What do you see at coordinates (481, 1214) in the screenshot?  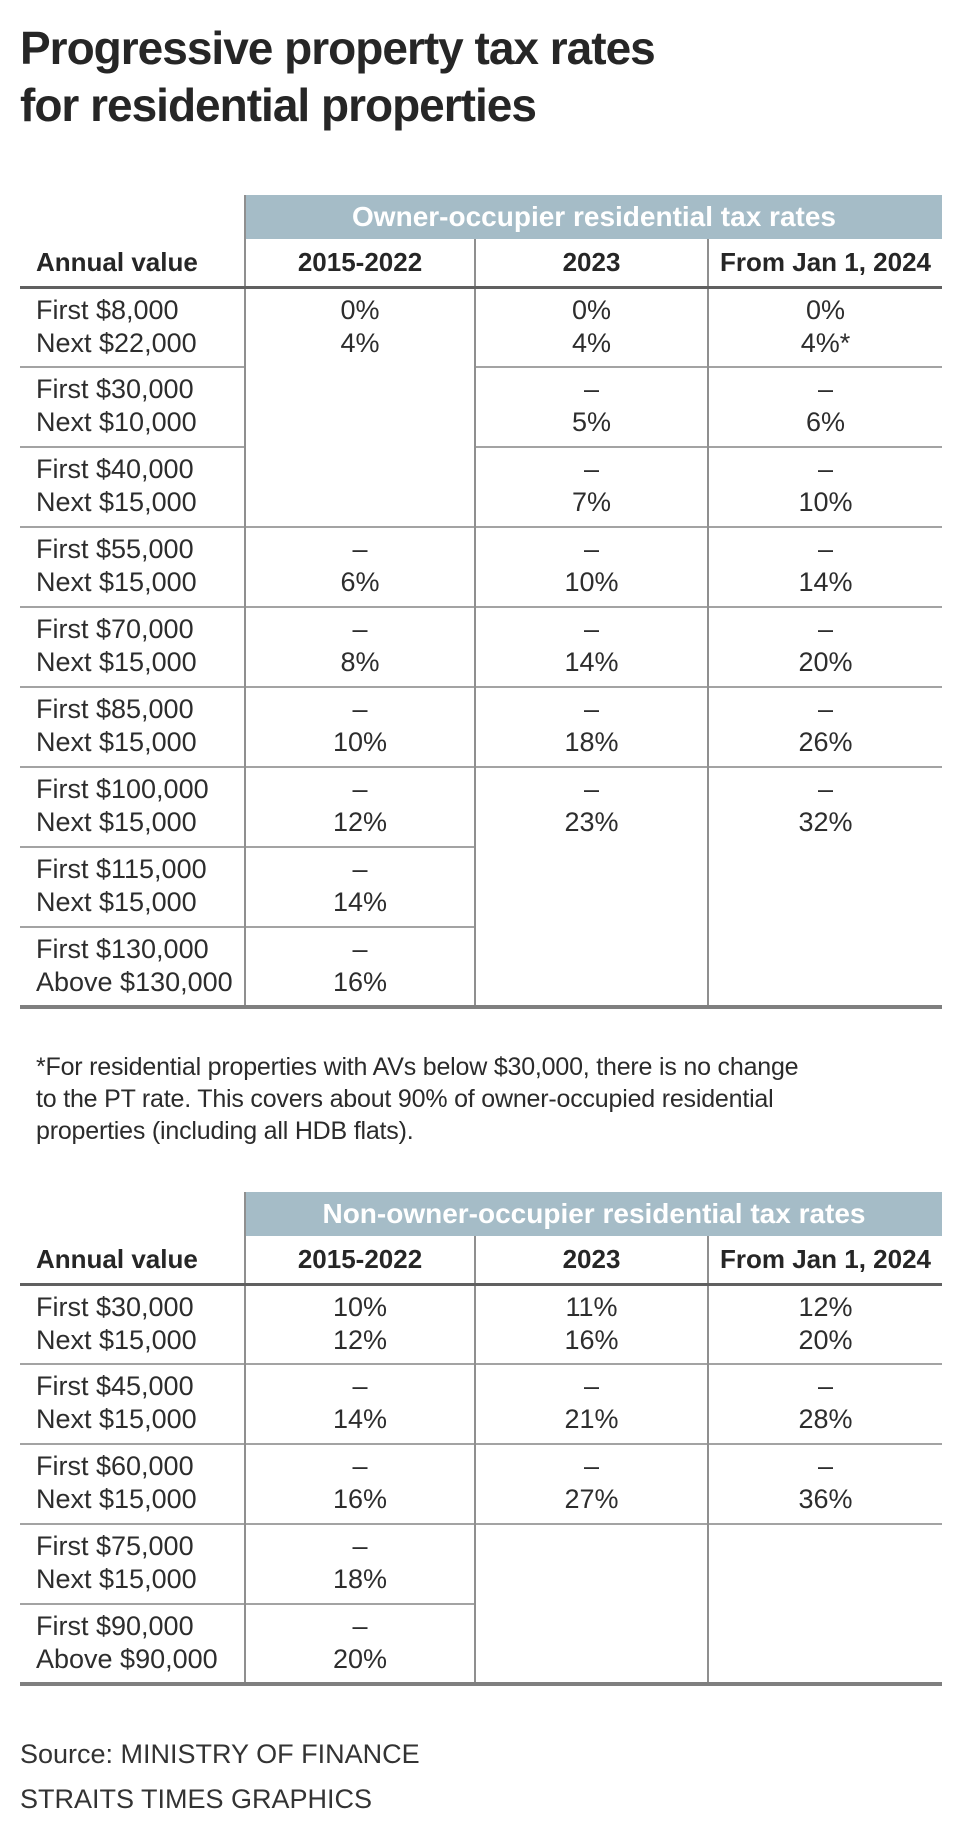 I see `band-row: Non-owner-occupier residential tax rates` at bounding box center [481, 1214].